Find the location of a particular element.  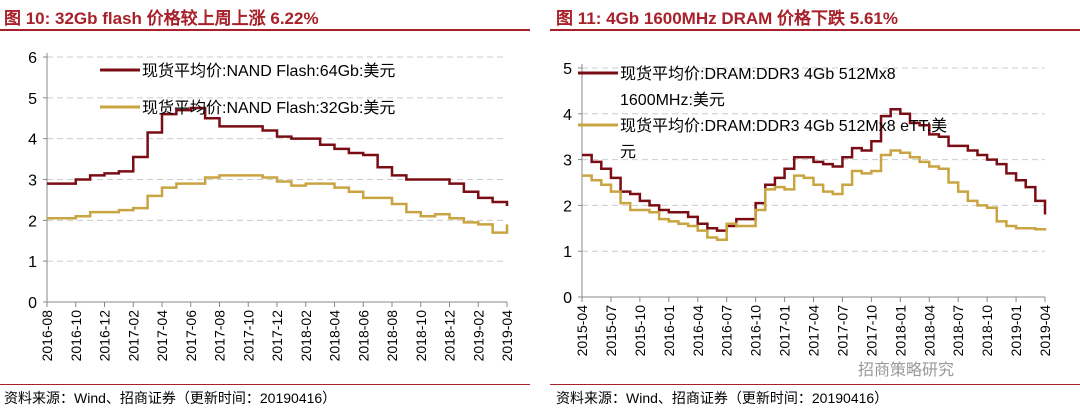

x-tick-label: 2016-01 is located at coordinates (669, 331).